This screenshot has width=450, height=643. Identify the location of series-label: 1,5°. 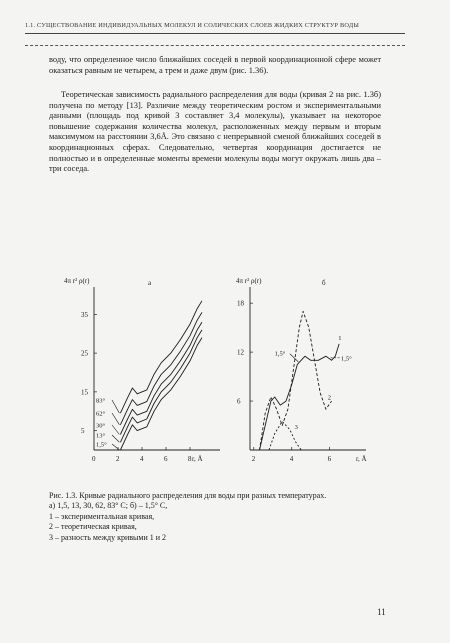
(101, 445).